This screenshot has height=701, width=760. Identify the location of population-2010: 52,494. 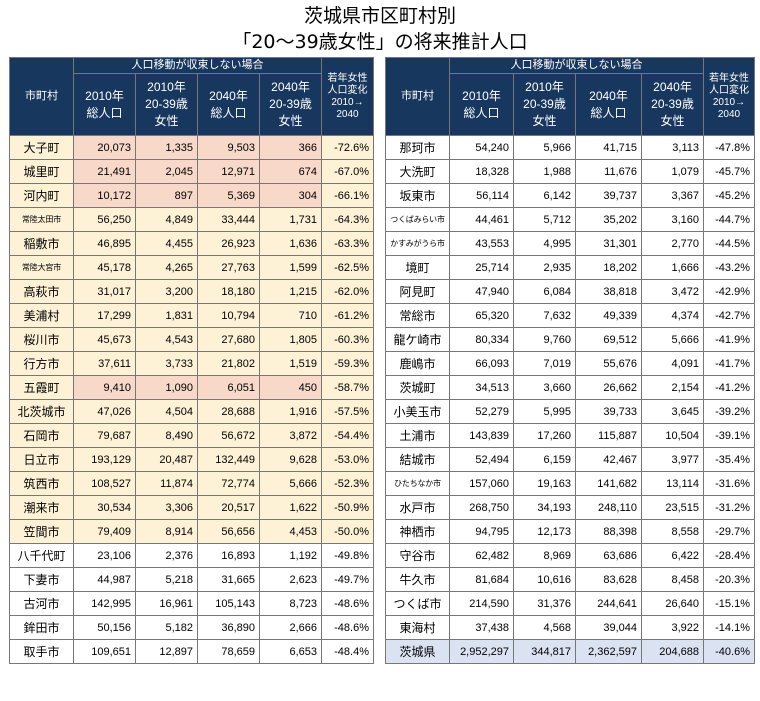
(481, 459).